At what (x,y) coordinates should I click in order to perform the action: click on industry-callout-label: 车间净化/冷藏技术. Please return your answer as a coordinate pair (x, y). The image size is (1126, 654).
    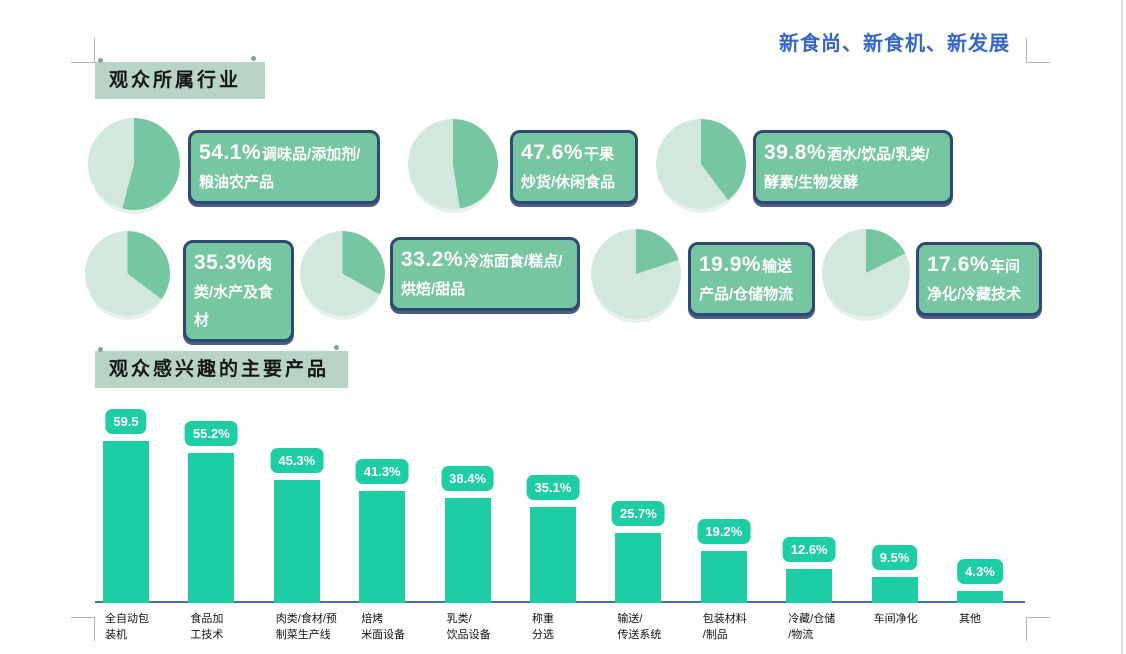
    Looking at the image, I should click on (974, 280).